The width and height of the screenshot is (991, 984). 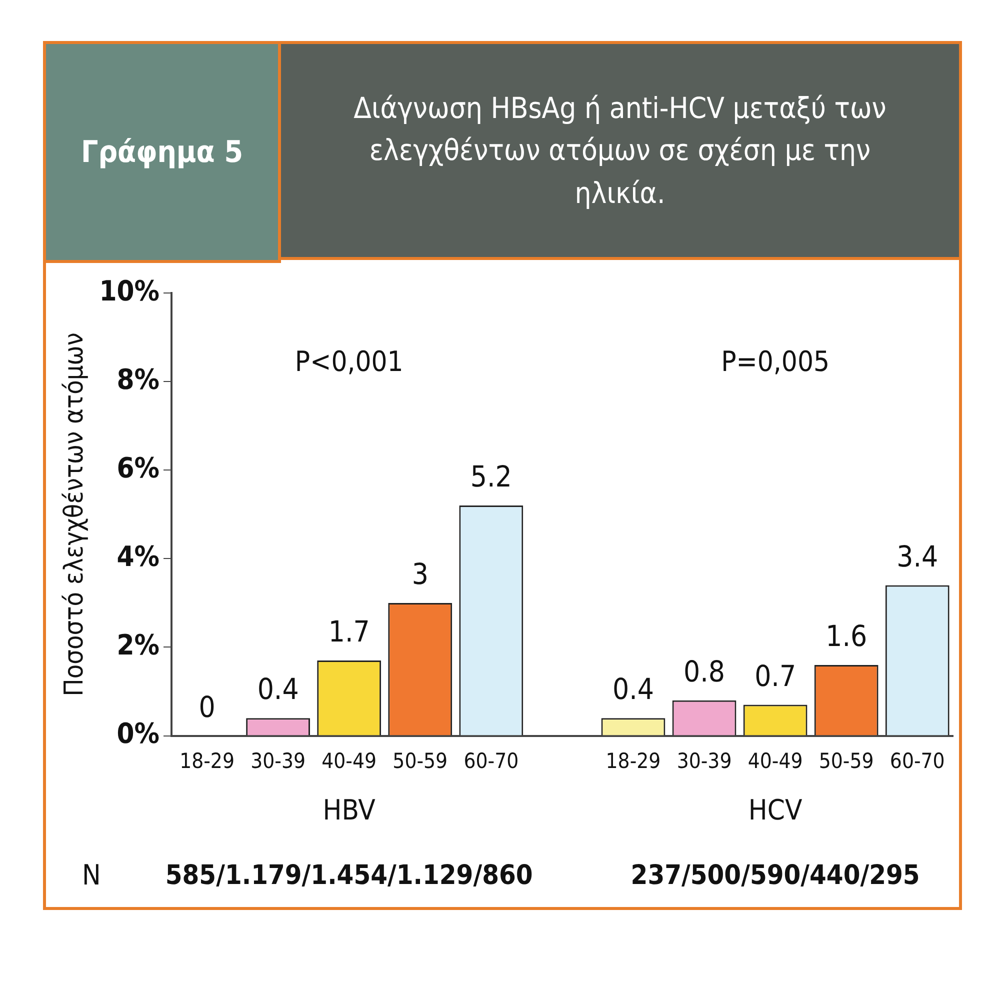 I want to click on data-label: 3.4, so click(x=917, y=556).